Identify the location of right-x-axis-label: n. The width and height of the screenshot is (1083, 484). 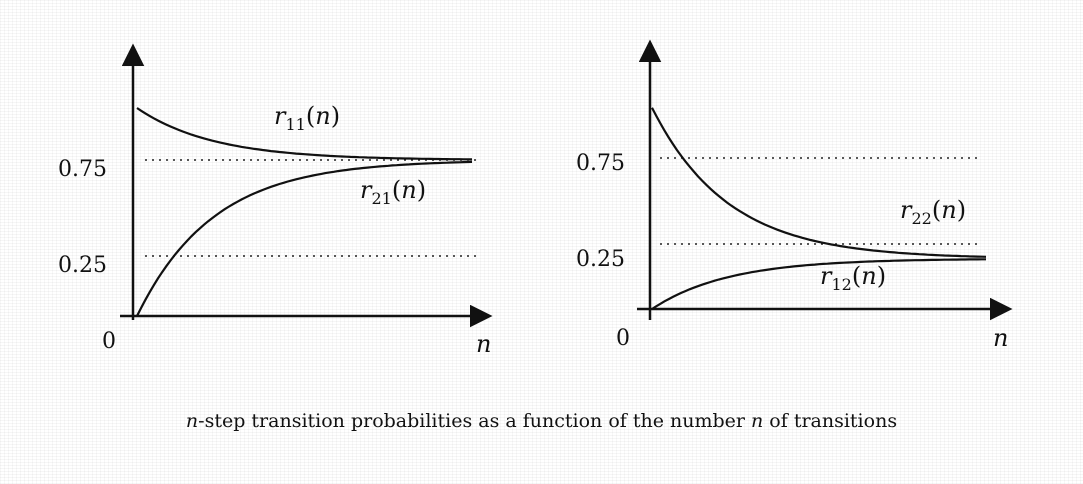
(1000, 338).